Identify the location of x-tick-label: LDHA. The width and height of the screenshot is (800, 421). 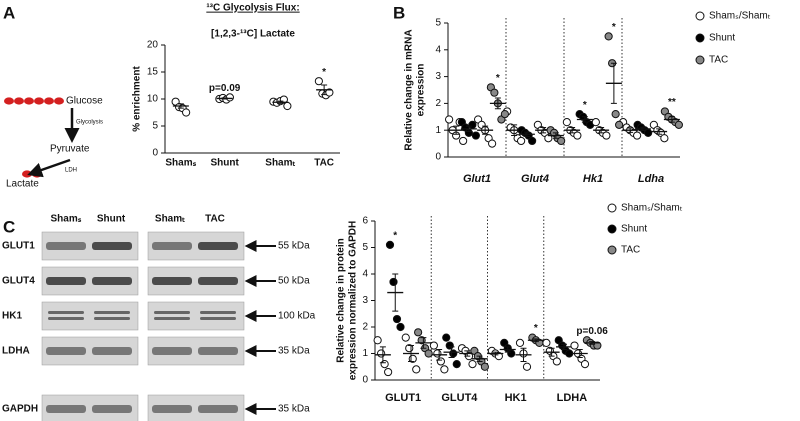
(572, 398).